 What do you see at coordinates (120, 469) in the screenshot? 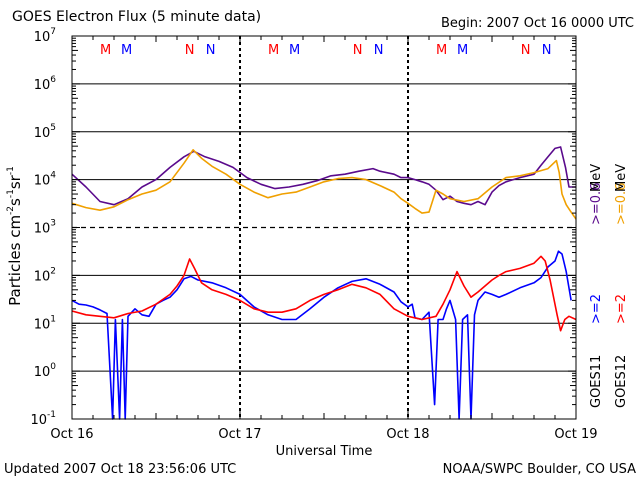
I see `updated-label: Updated 2007 Oct 18 23:56:06 UTC` at bounding box center [120, 469].